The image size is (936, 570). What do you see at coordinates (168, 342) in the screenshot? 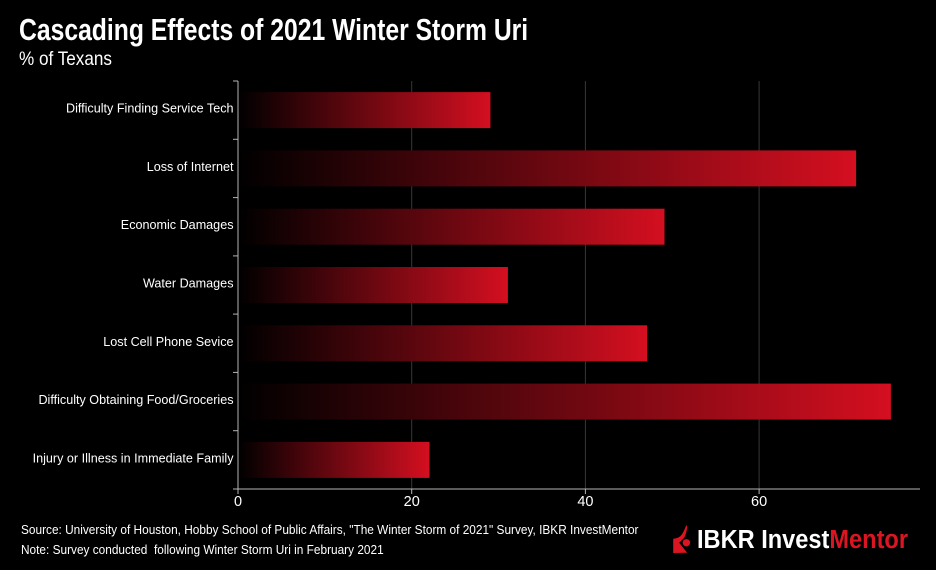
I see `svg-text: Lost Cell Phone Sevice` at bounding box center [168, 342].